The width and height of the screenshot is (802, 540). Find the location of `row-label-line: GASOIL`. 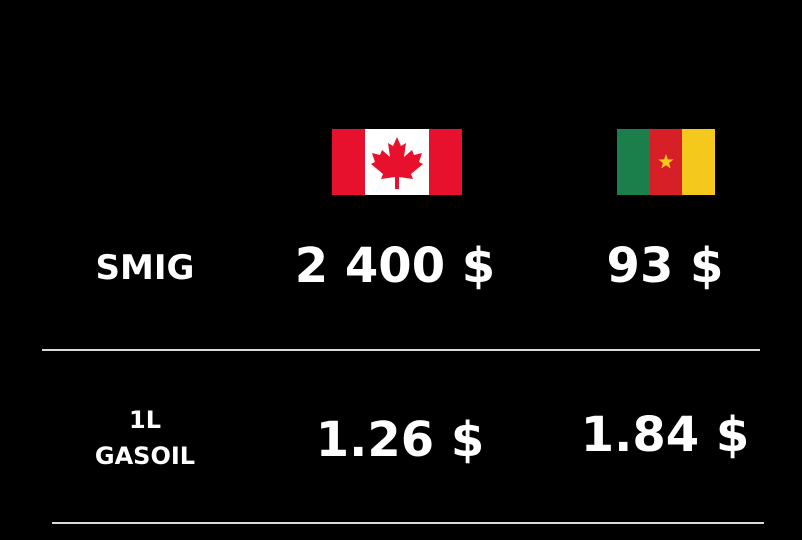

row-label-line: GASOIL is located at coordinates (145, 456).